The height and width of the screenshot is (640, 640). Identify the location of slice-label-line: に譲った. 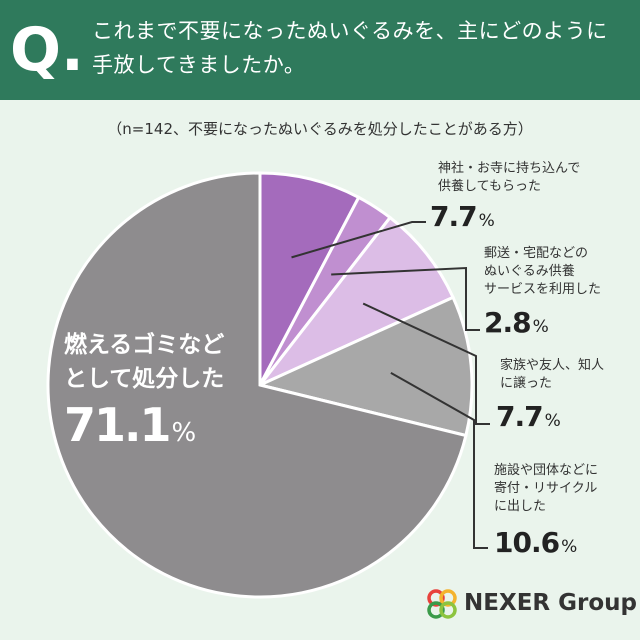
(526, 383).